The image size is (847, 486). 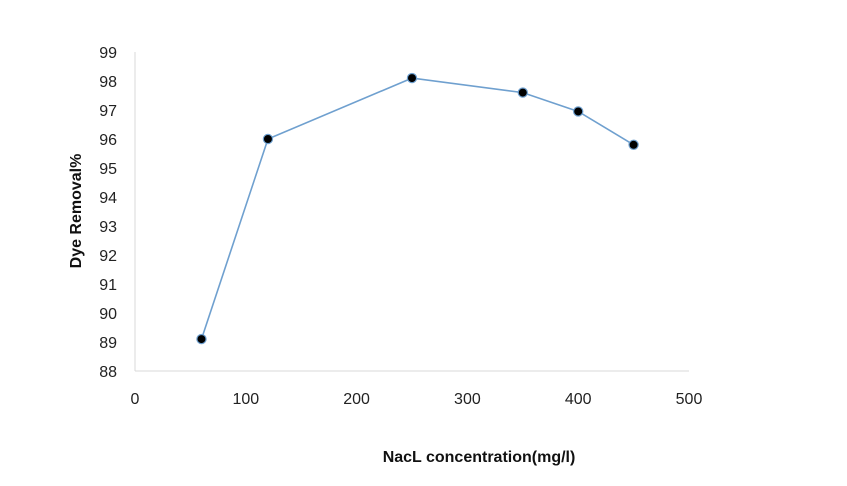 I want to click on y-tick-label: 97, so click(x=108, y=111).